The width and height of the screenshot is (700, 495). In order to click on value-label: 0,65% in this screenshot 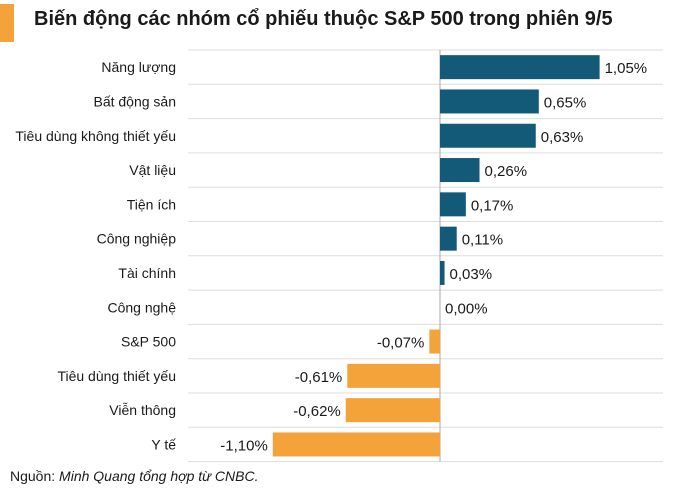, I will do `click(565, 102)`.